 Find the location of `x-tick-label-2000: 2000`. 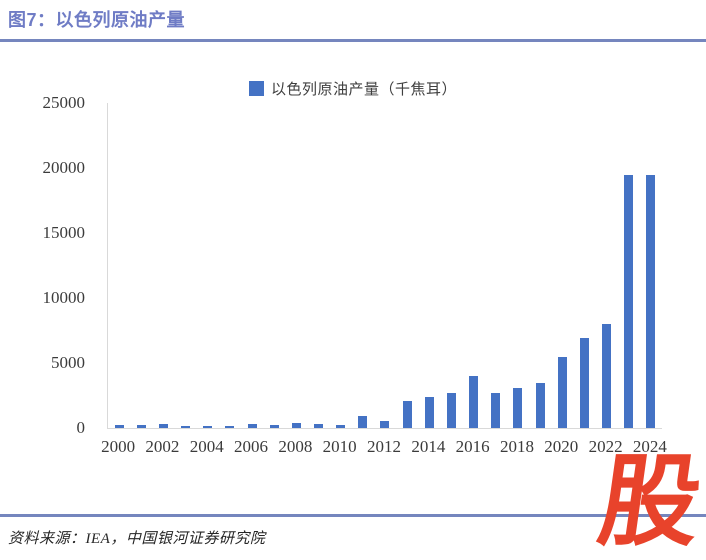

x-tick-label-2000: 2000 is located at coordinates (118, 446).